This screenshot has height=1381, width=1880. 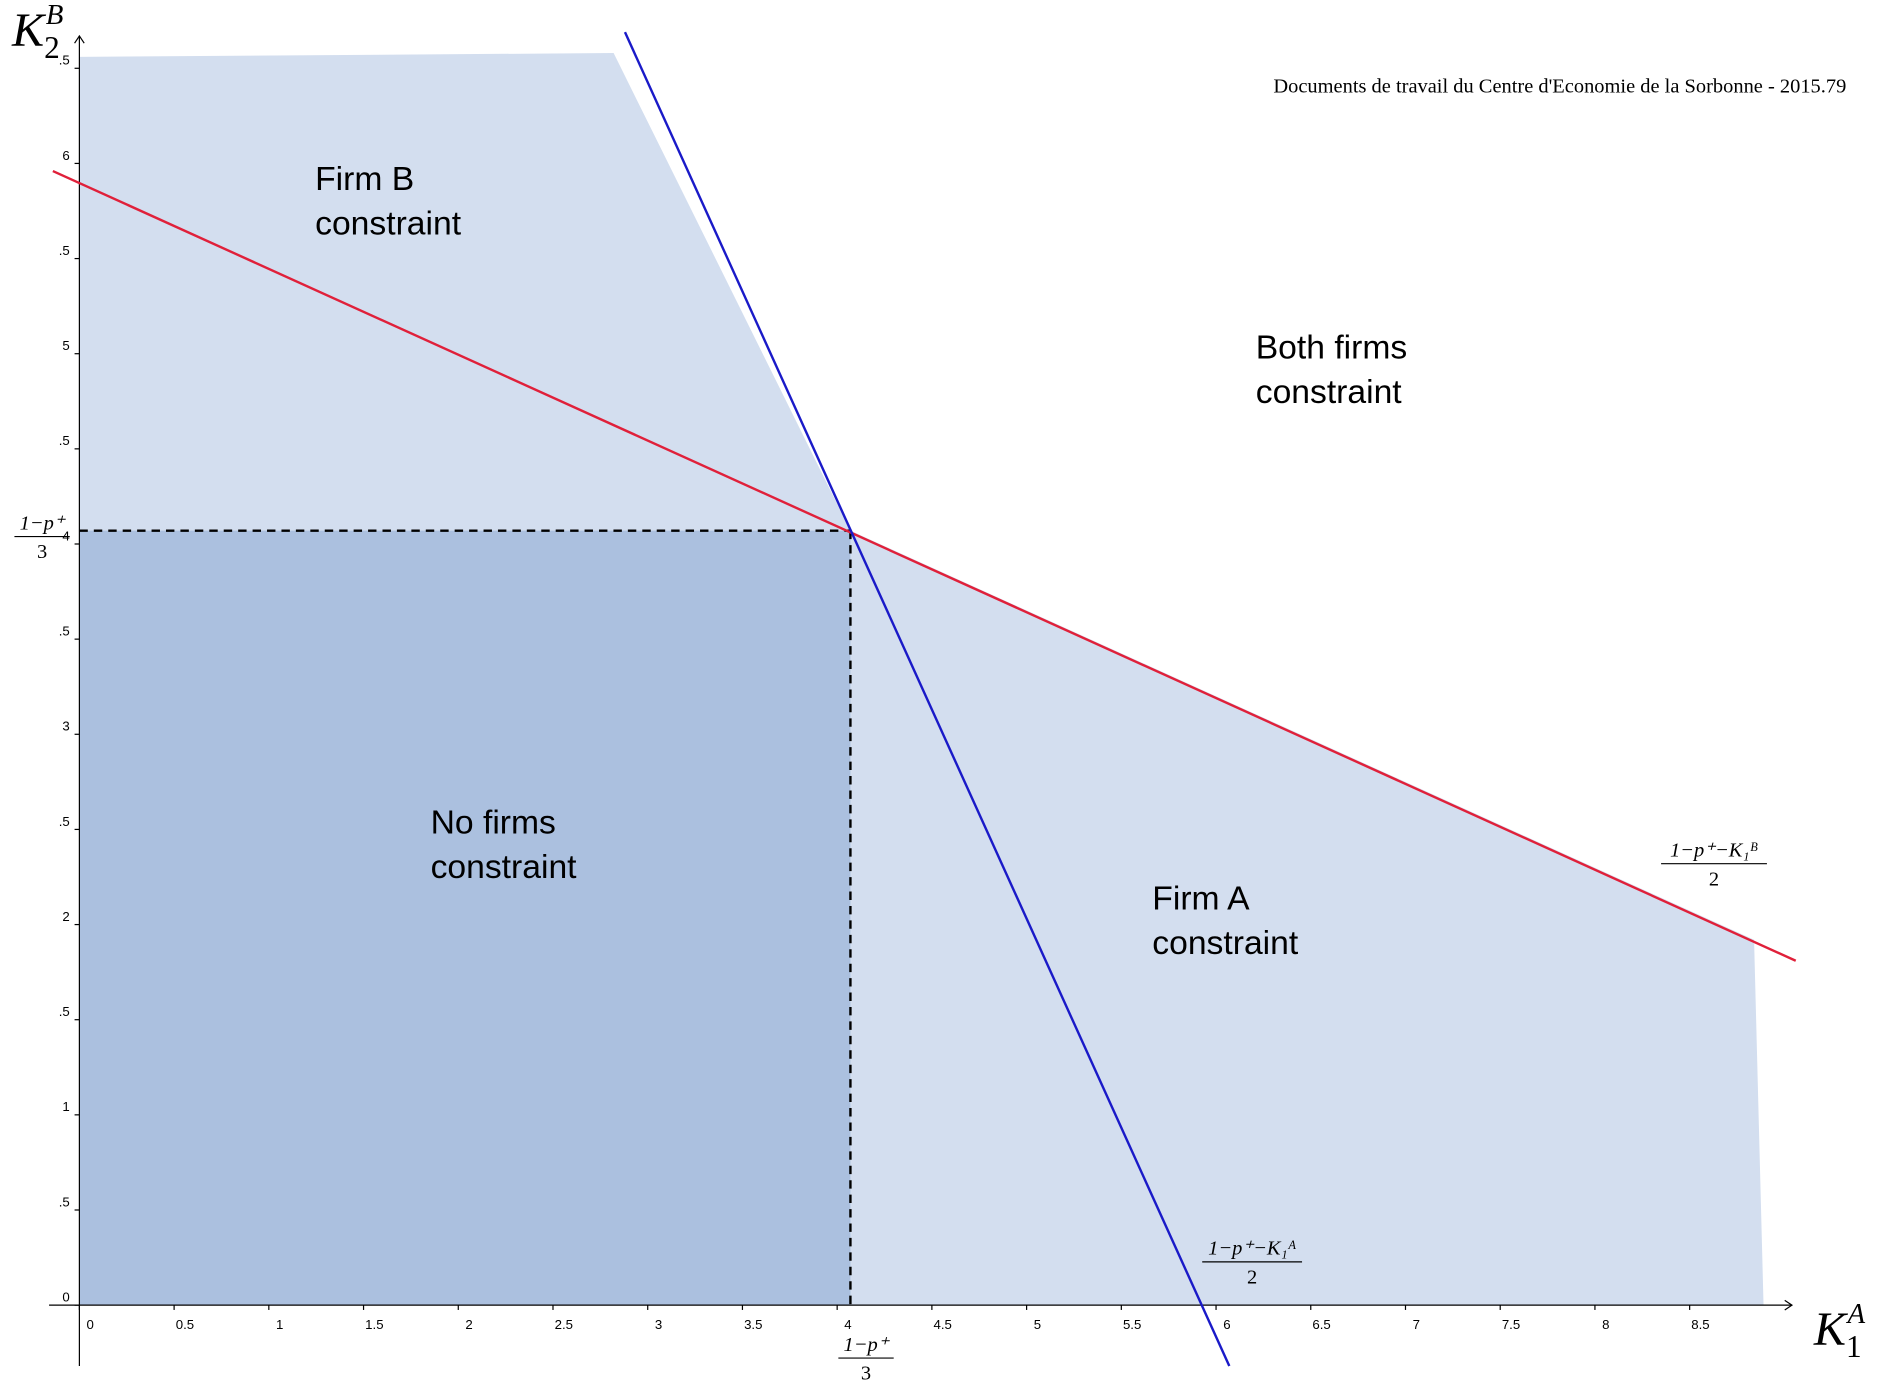 I want to click on fraction-numerator: 1−p⁺−K₁ᴬ, so click(x=1252, y=1249).